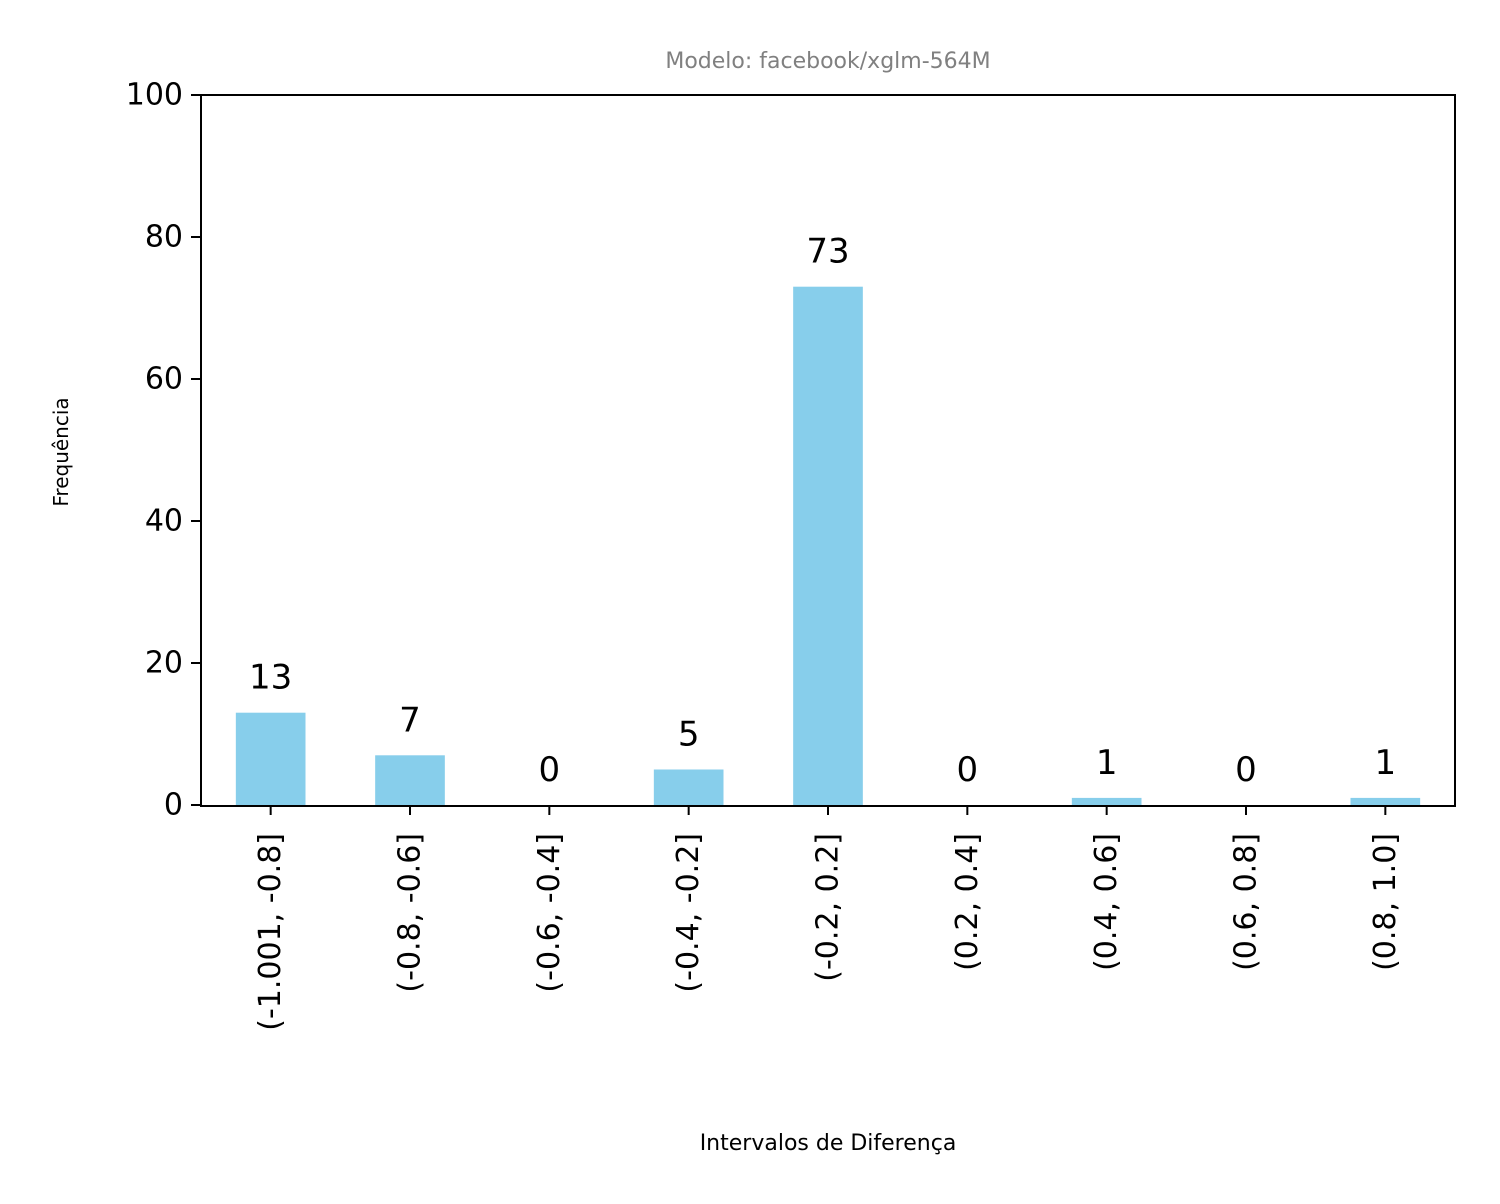  Describe the element at coordinates (270, 932) in the screenshot. I see `x-tick-label-0: (-1.001, -0.8]` at that location.